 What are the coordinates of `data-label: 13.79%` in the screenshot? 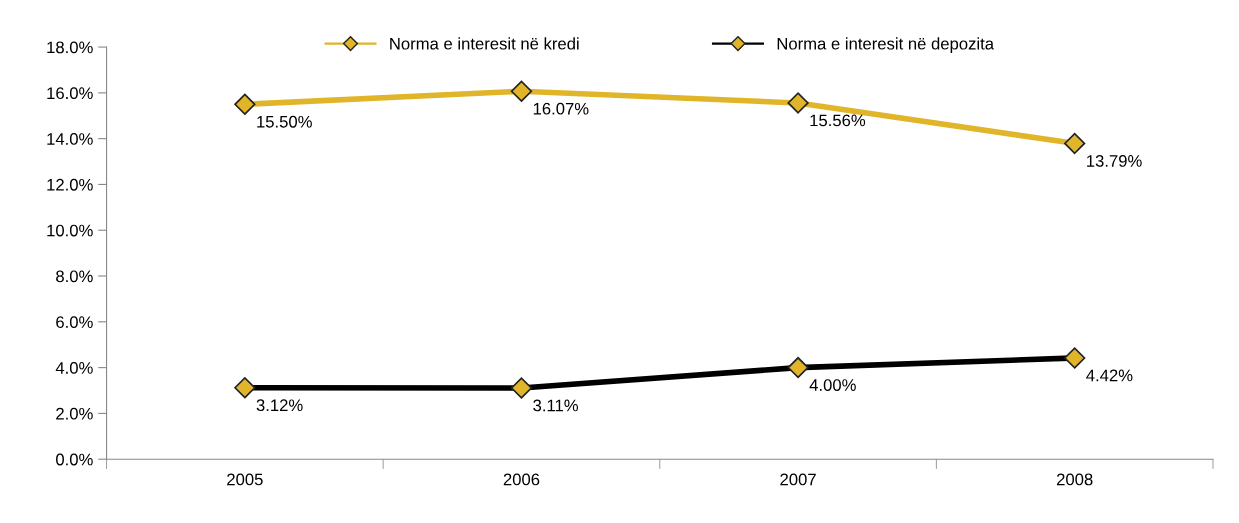 It's located at (1114, 161).